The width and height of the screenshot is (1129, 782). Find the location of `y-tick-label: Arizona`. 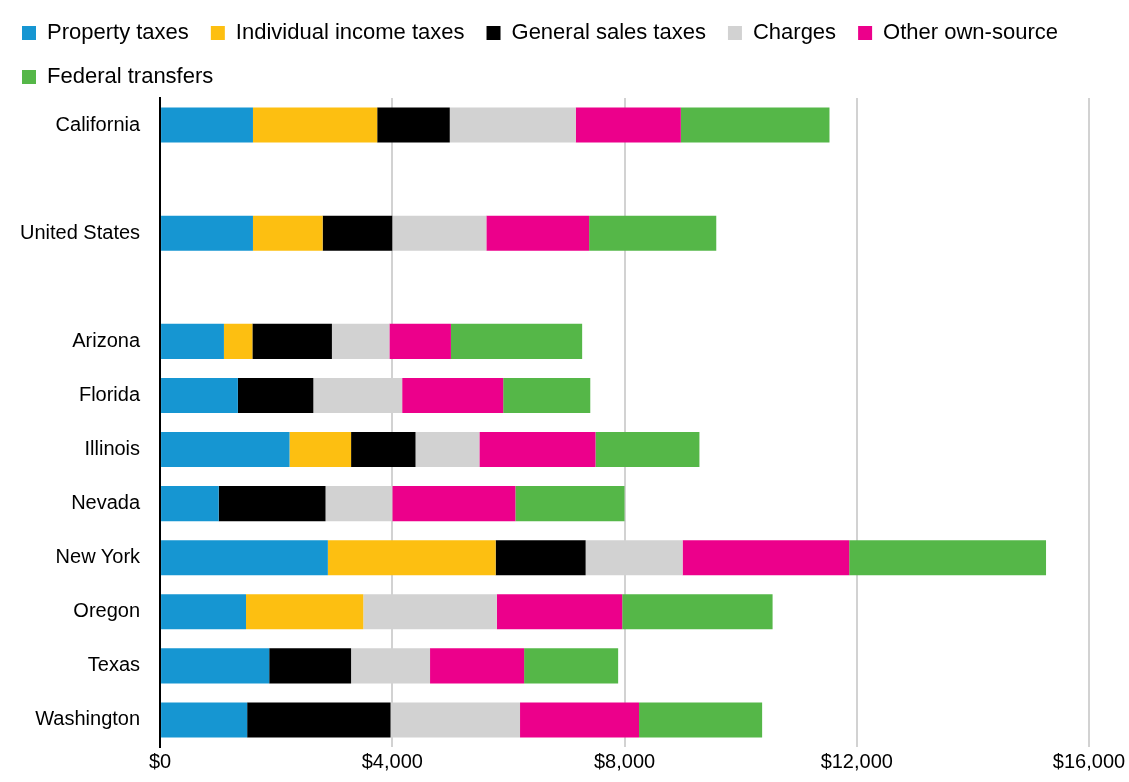

y-tick-label: Arizona is located at coordinates (106, 339).